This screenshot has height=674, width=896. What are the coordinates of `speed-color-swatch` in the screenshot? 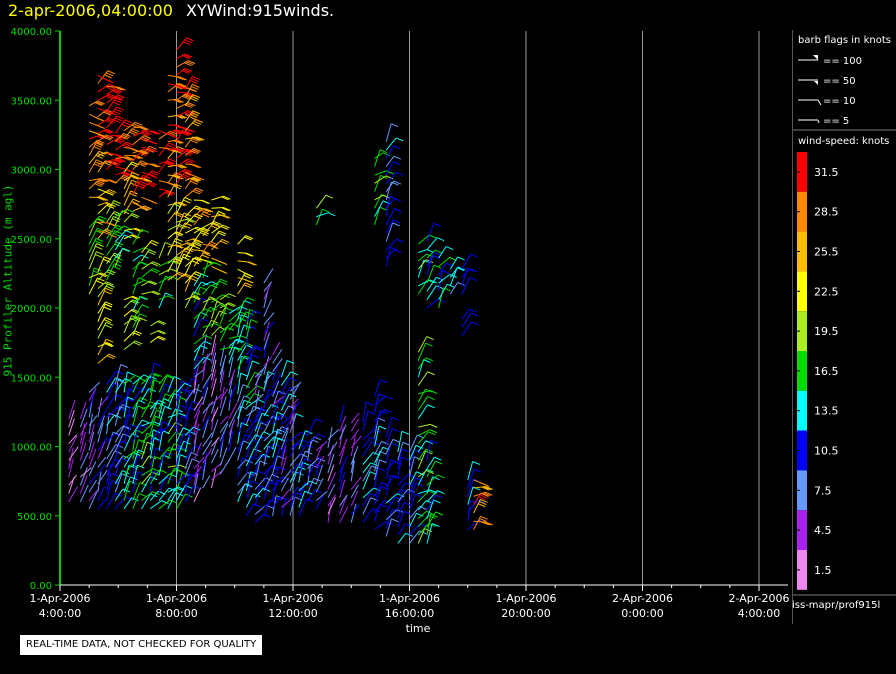 It's located at (802, 530).